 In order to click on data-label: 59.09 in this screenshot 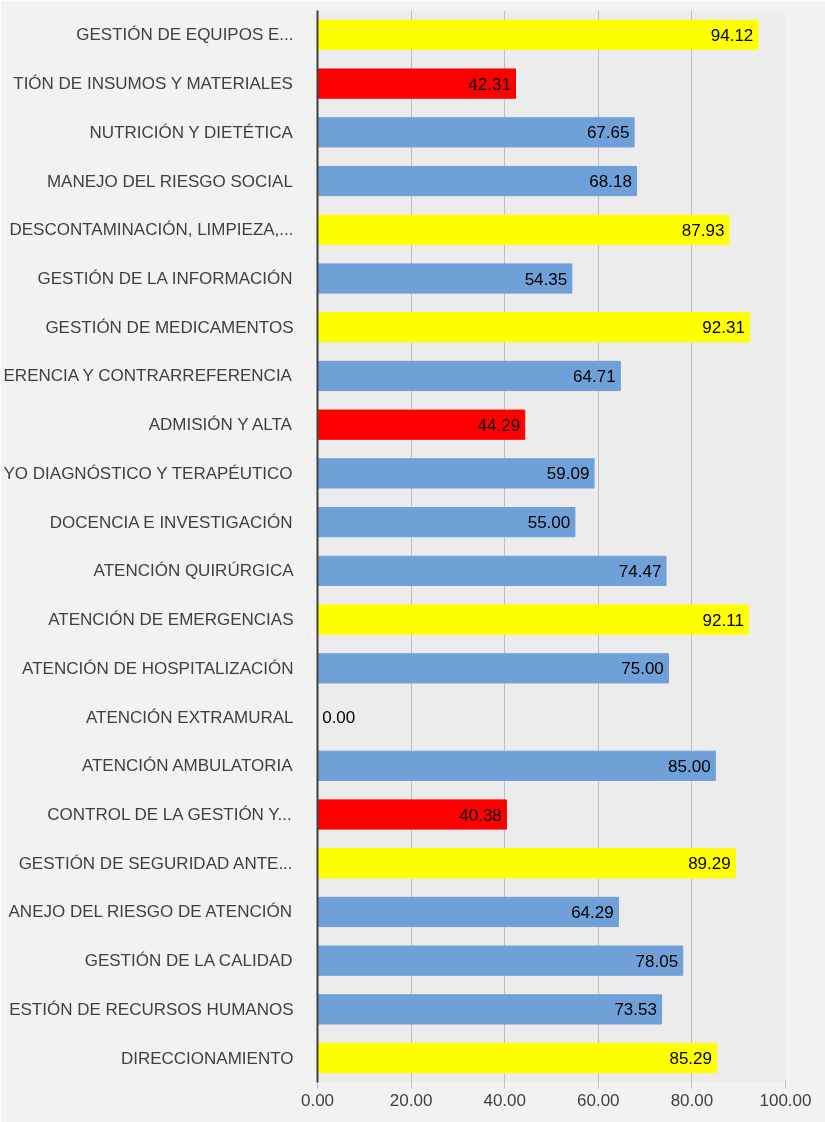, I will do `click(568, 474)`.